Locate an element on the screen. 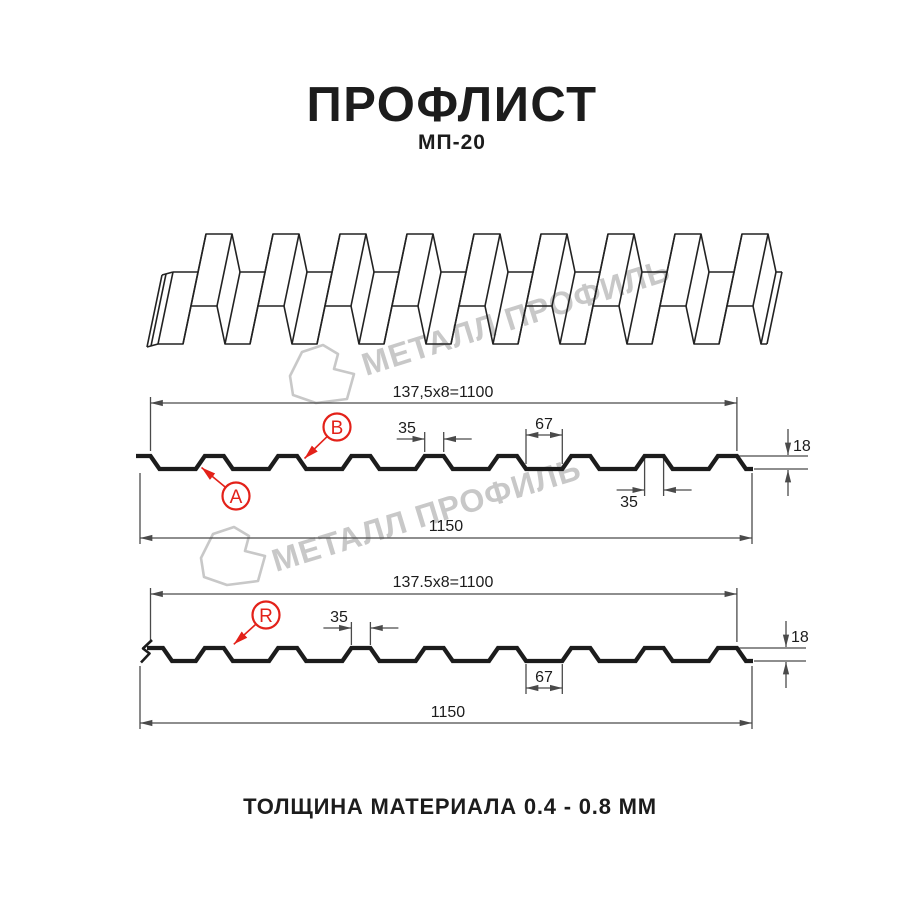 Image resolution: width=900 pixels, height=900 pixels. label-a: A is located at coordinates (236, 497).